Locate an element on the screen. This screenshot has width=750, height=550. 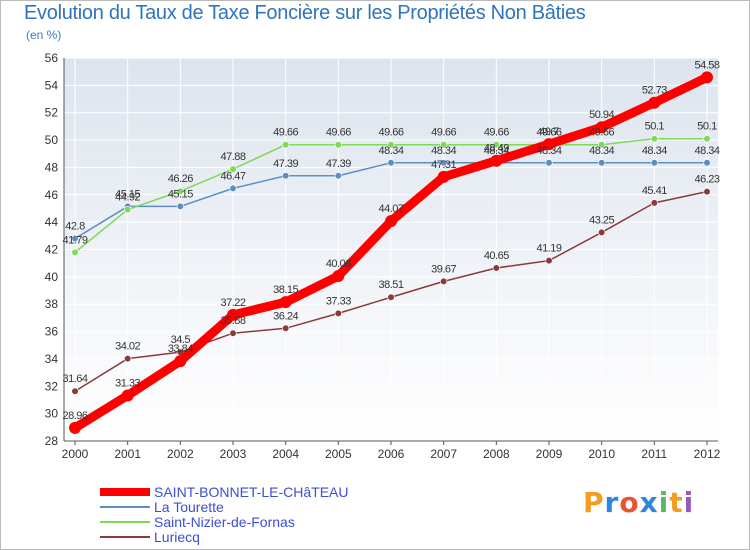
y-tick-label: 50 is located at coordinates (52, 140).